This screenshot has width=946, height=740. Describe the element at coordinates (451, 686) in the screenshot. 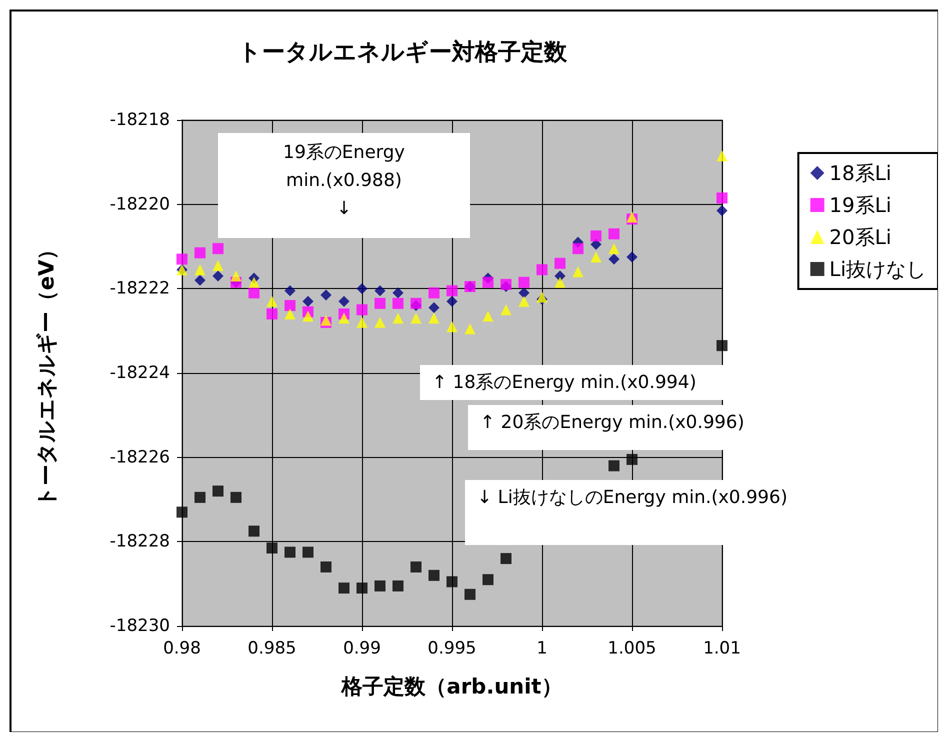

I see `x-axis-title: 格子定数（arb.unit）` at that location.